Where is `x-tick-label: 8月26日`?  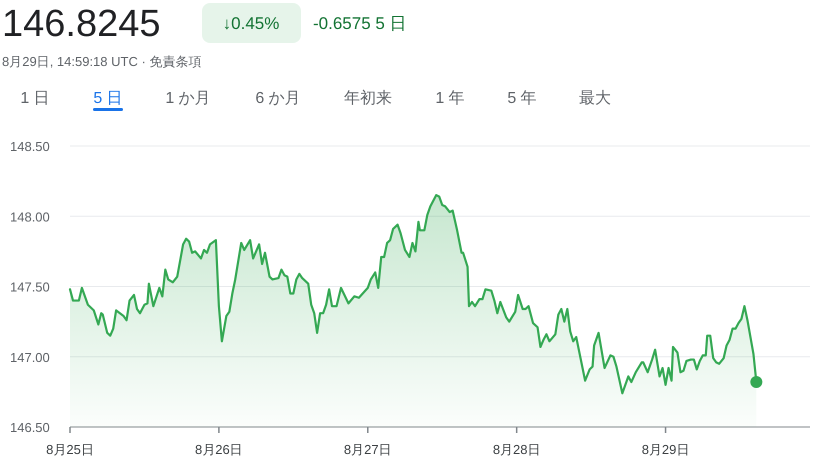
x-tick-label: 8月26日 is located at coordinates (219, 449).